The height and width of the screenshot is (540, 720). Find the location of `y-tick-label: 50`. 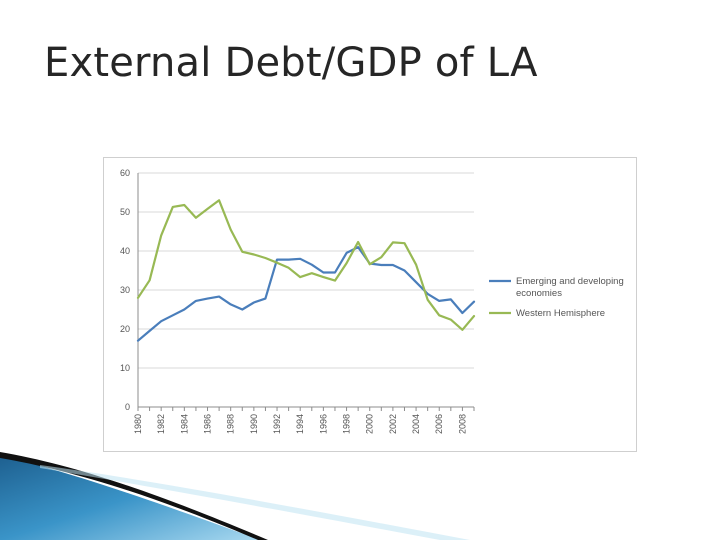

y-tick-label: 50 is located at coordinates (125, 212).